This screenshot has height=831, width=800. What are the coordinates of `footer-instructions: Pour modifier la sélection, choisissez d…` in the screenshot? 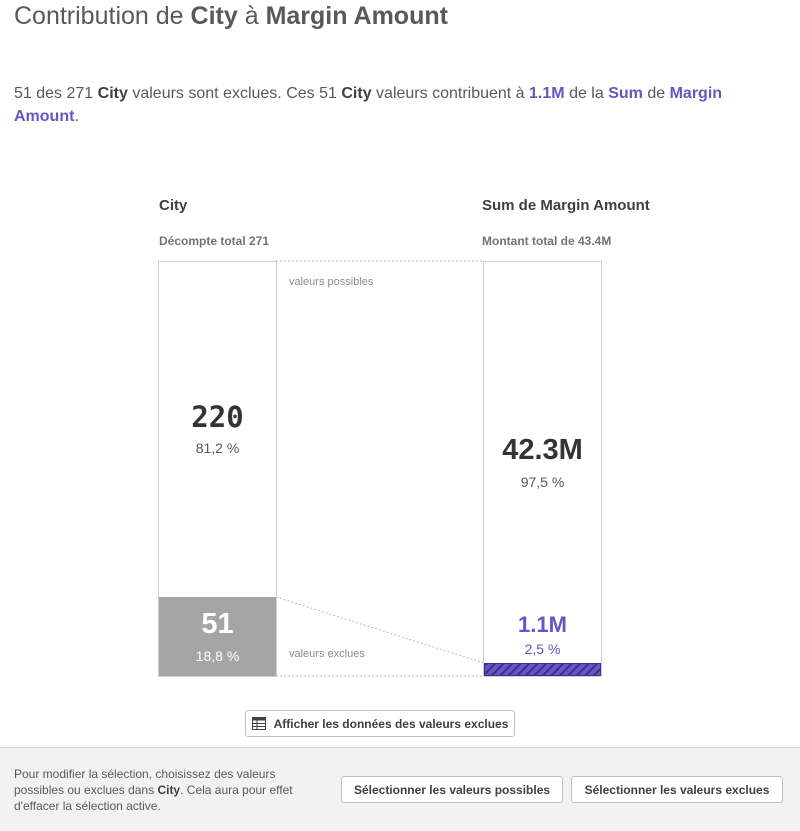 It's located at (153, 790).